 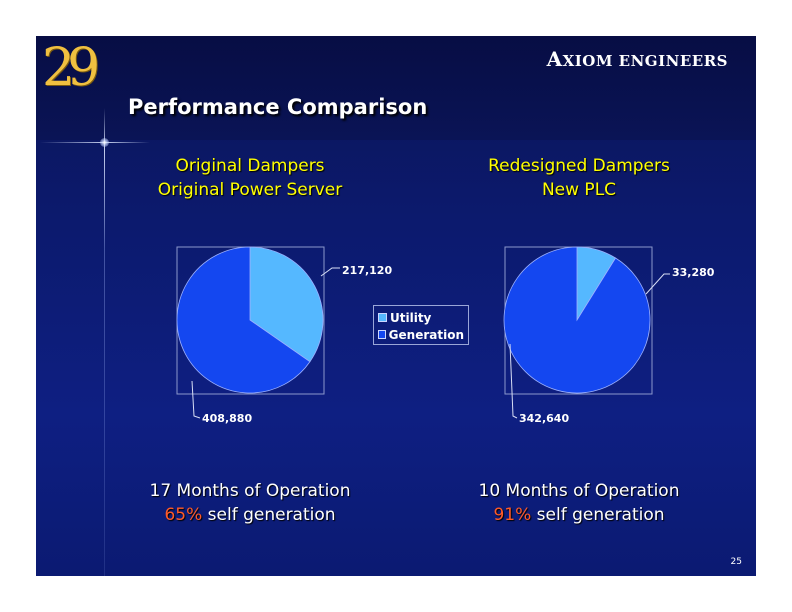 What do you see at coordinates (645, 61) in the screenshot?
I see `company-rest: XIOM ENGINEERS` at bounding box center [645, 61].